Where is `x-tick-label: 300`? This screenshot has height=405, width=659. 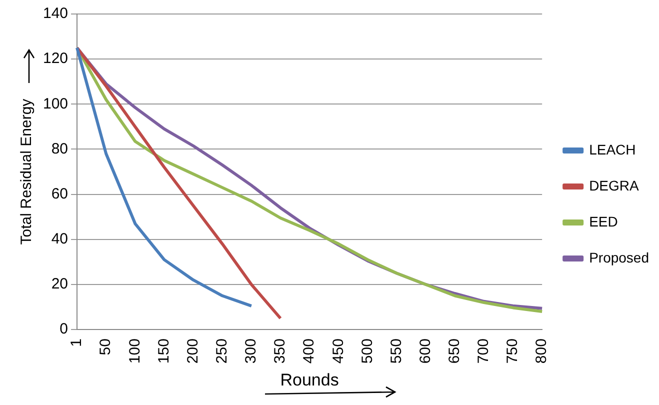 x-tick-label: 300 is located at coordinates (251, 351).